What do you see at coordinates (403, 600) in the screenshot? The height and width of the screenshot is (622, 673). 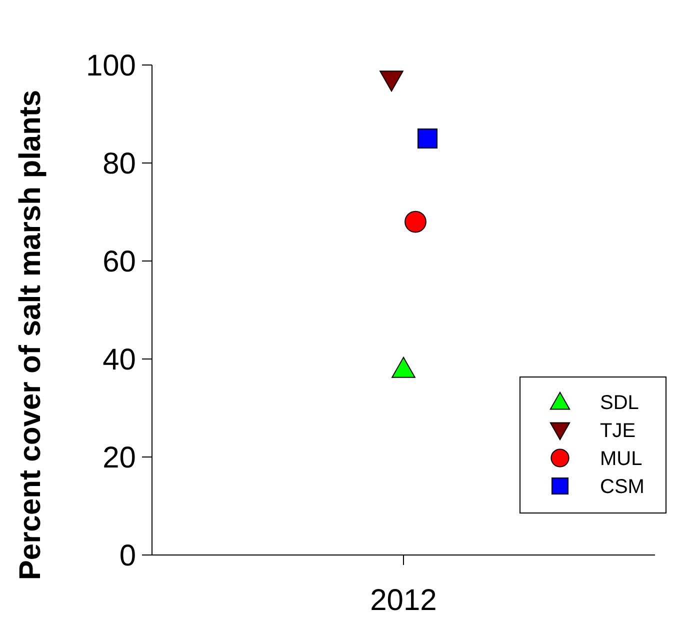 I see `x-tick-label: 2012` at bounding box center [403, 600].